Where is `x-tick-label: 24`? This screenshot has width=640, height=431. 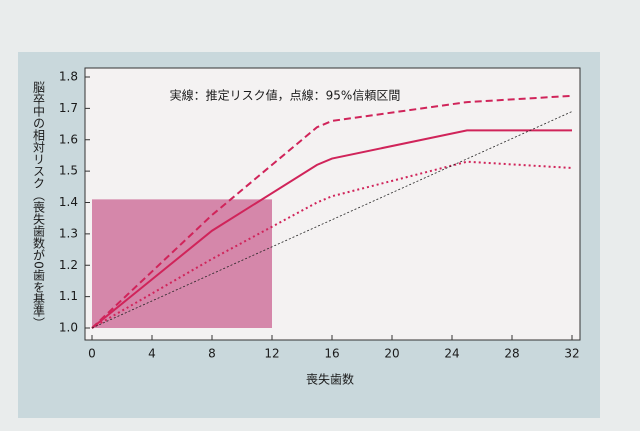 x-tick-label: 24 is located at coordinates (451, 354).